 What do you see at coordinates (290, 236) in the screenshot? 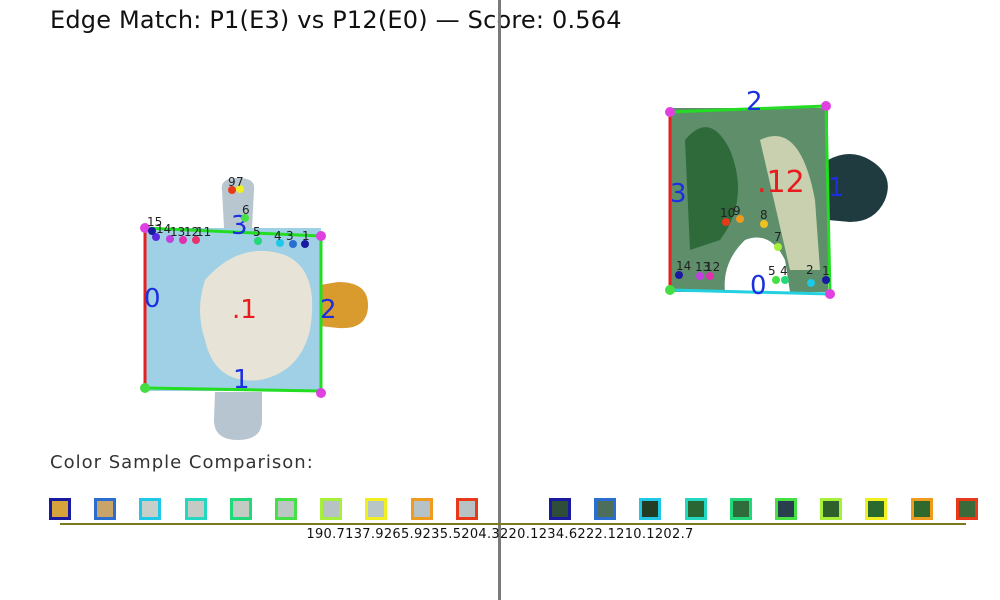
I see `left-sample-3: 3` at bounding box center [290, 236].